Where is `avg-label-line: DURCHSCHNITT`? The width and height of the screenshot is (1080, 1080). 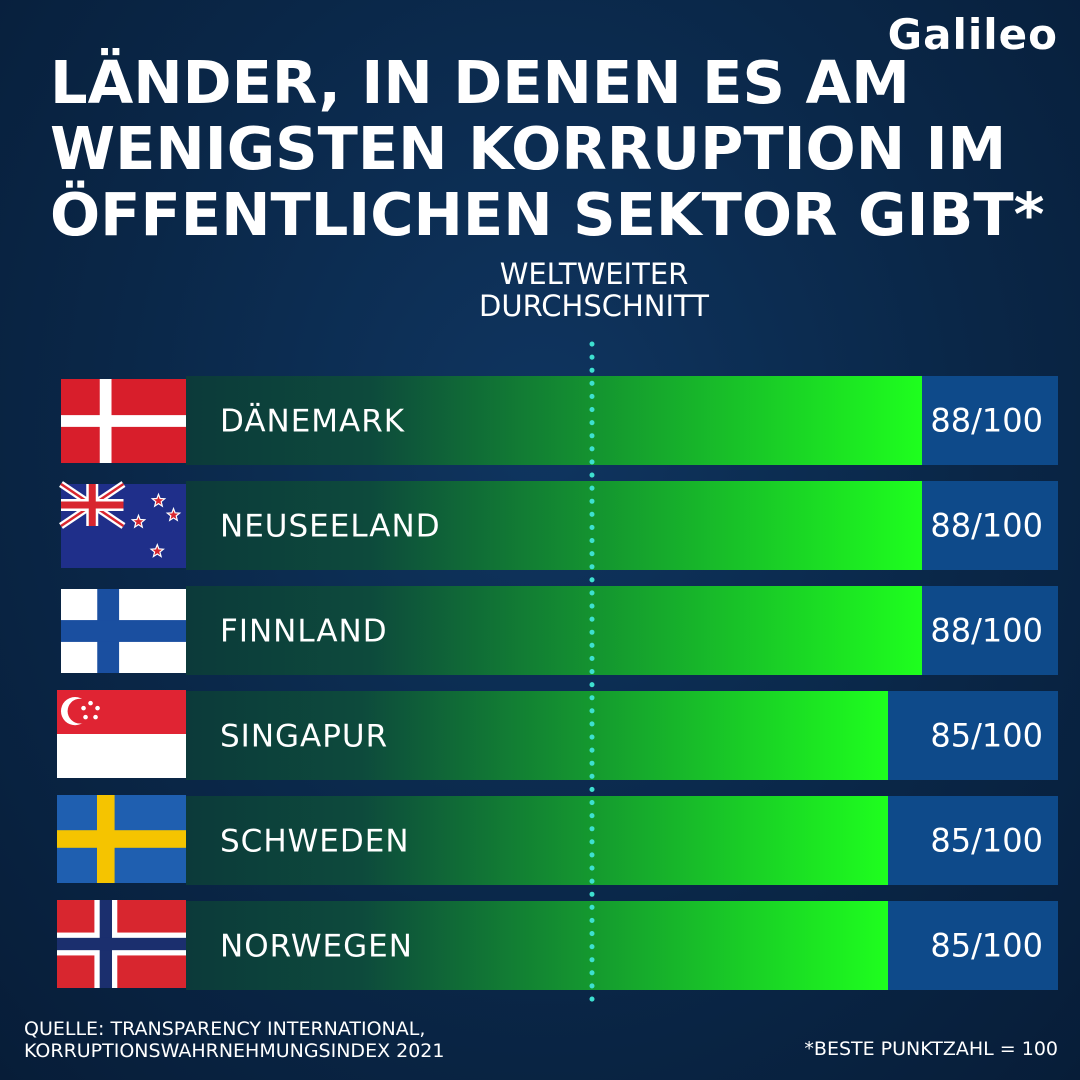 avg-label-line: DURCHSCHNITT is located at coordinates (594, 306).